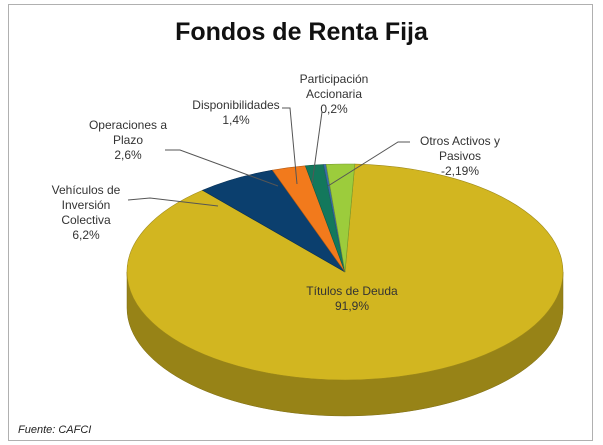 This screenshot has height=445, width=603. What do you see at coordinates (352, 306) in the screenshot?
I see `value-label: 91,9%` at bounding box center [352, 306].